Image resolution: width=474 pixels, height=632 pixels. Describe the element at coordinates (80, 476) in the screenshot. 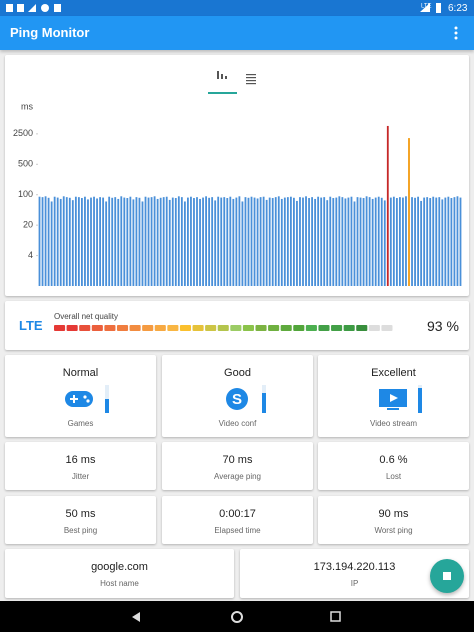

I see `tile-label: Jitter` at that location.